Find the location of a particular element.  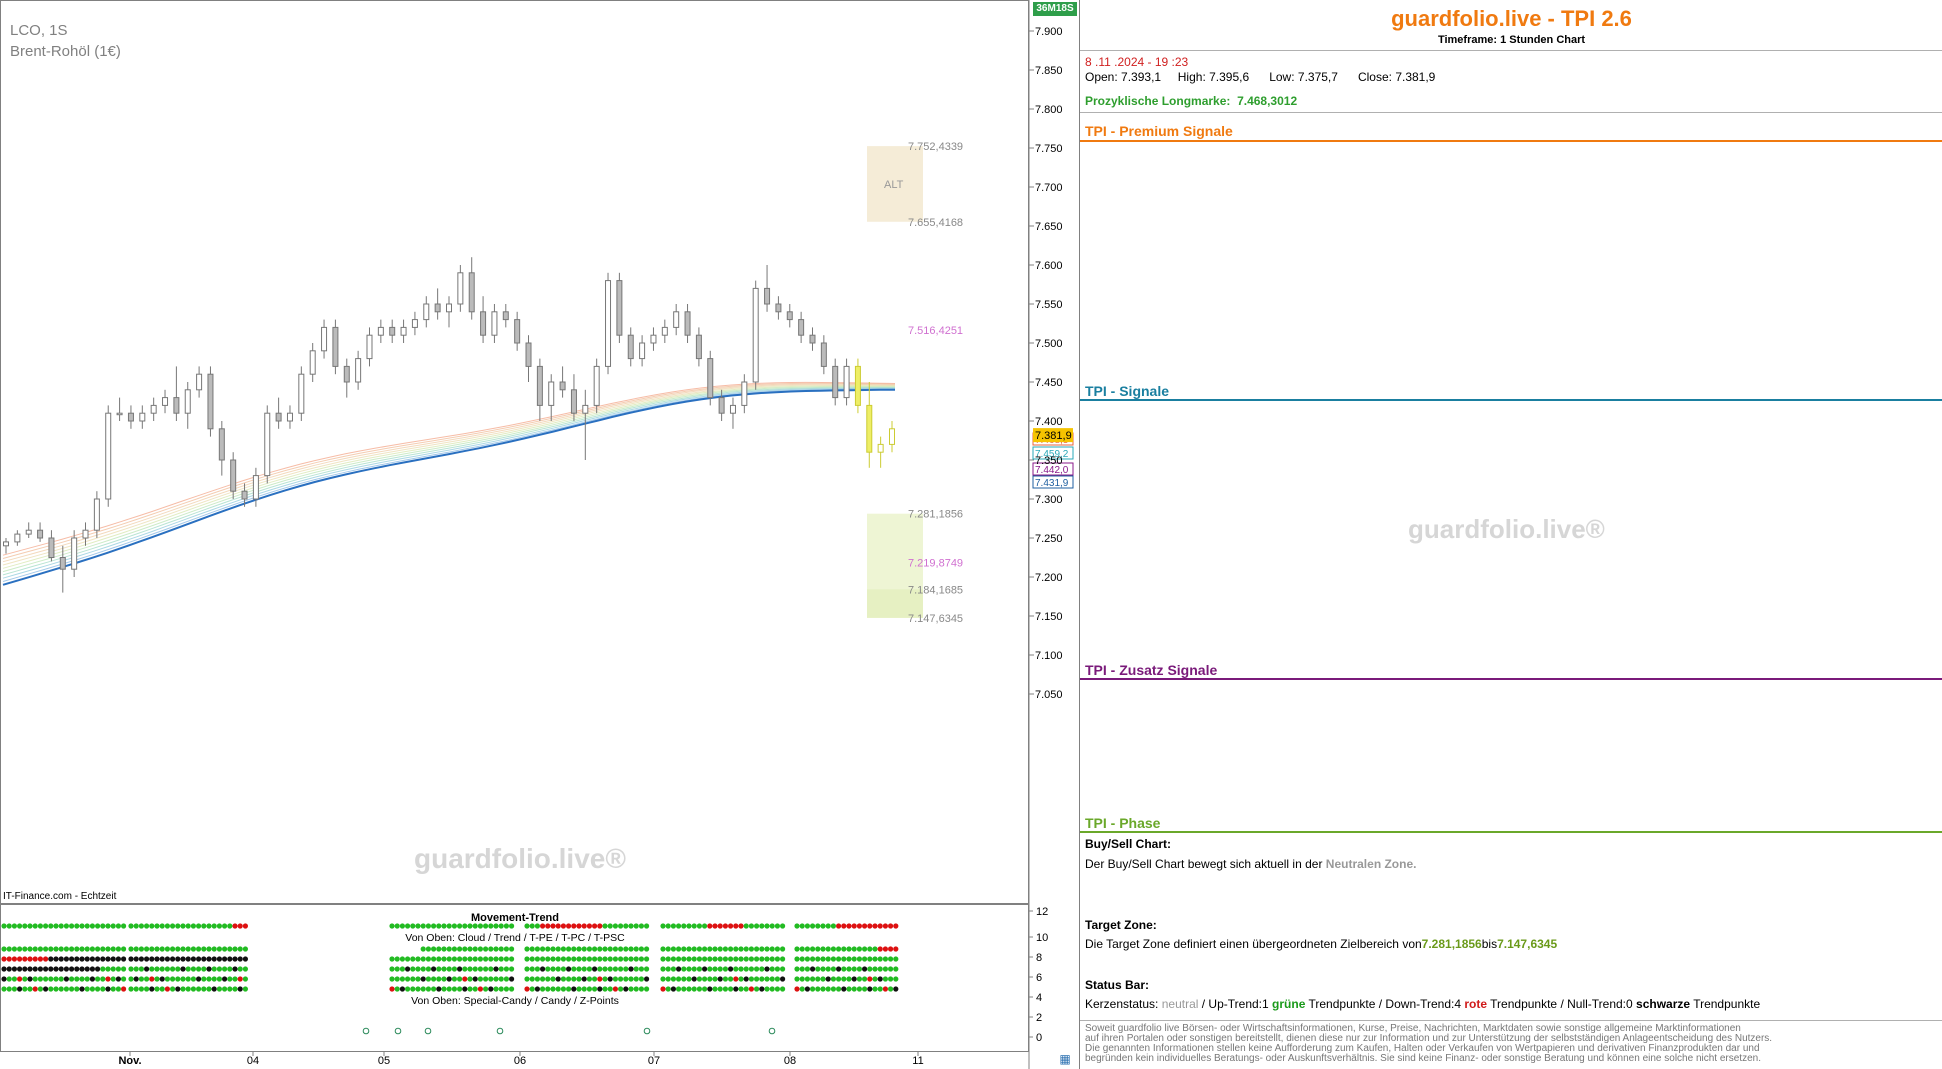

settings-corner-icon: ▦ is located at coordinates (1065, 1059).